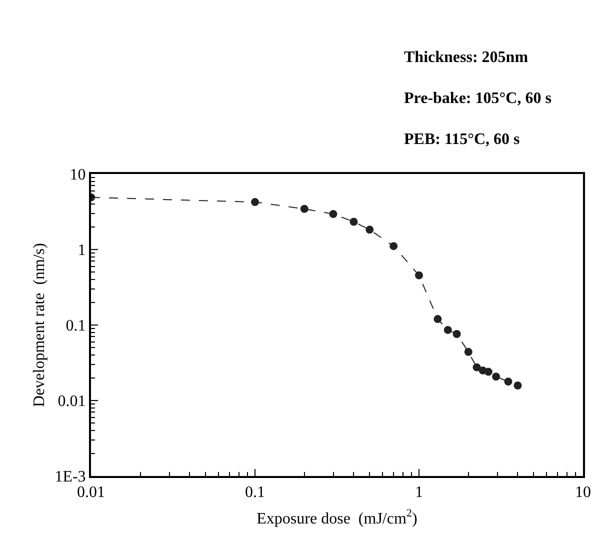 This screenshot has height=534, width=599. I want to click on y-tick-label: 1E-3, so click(70, 477).